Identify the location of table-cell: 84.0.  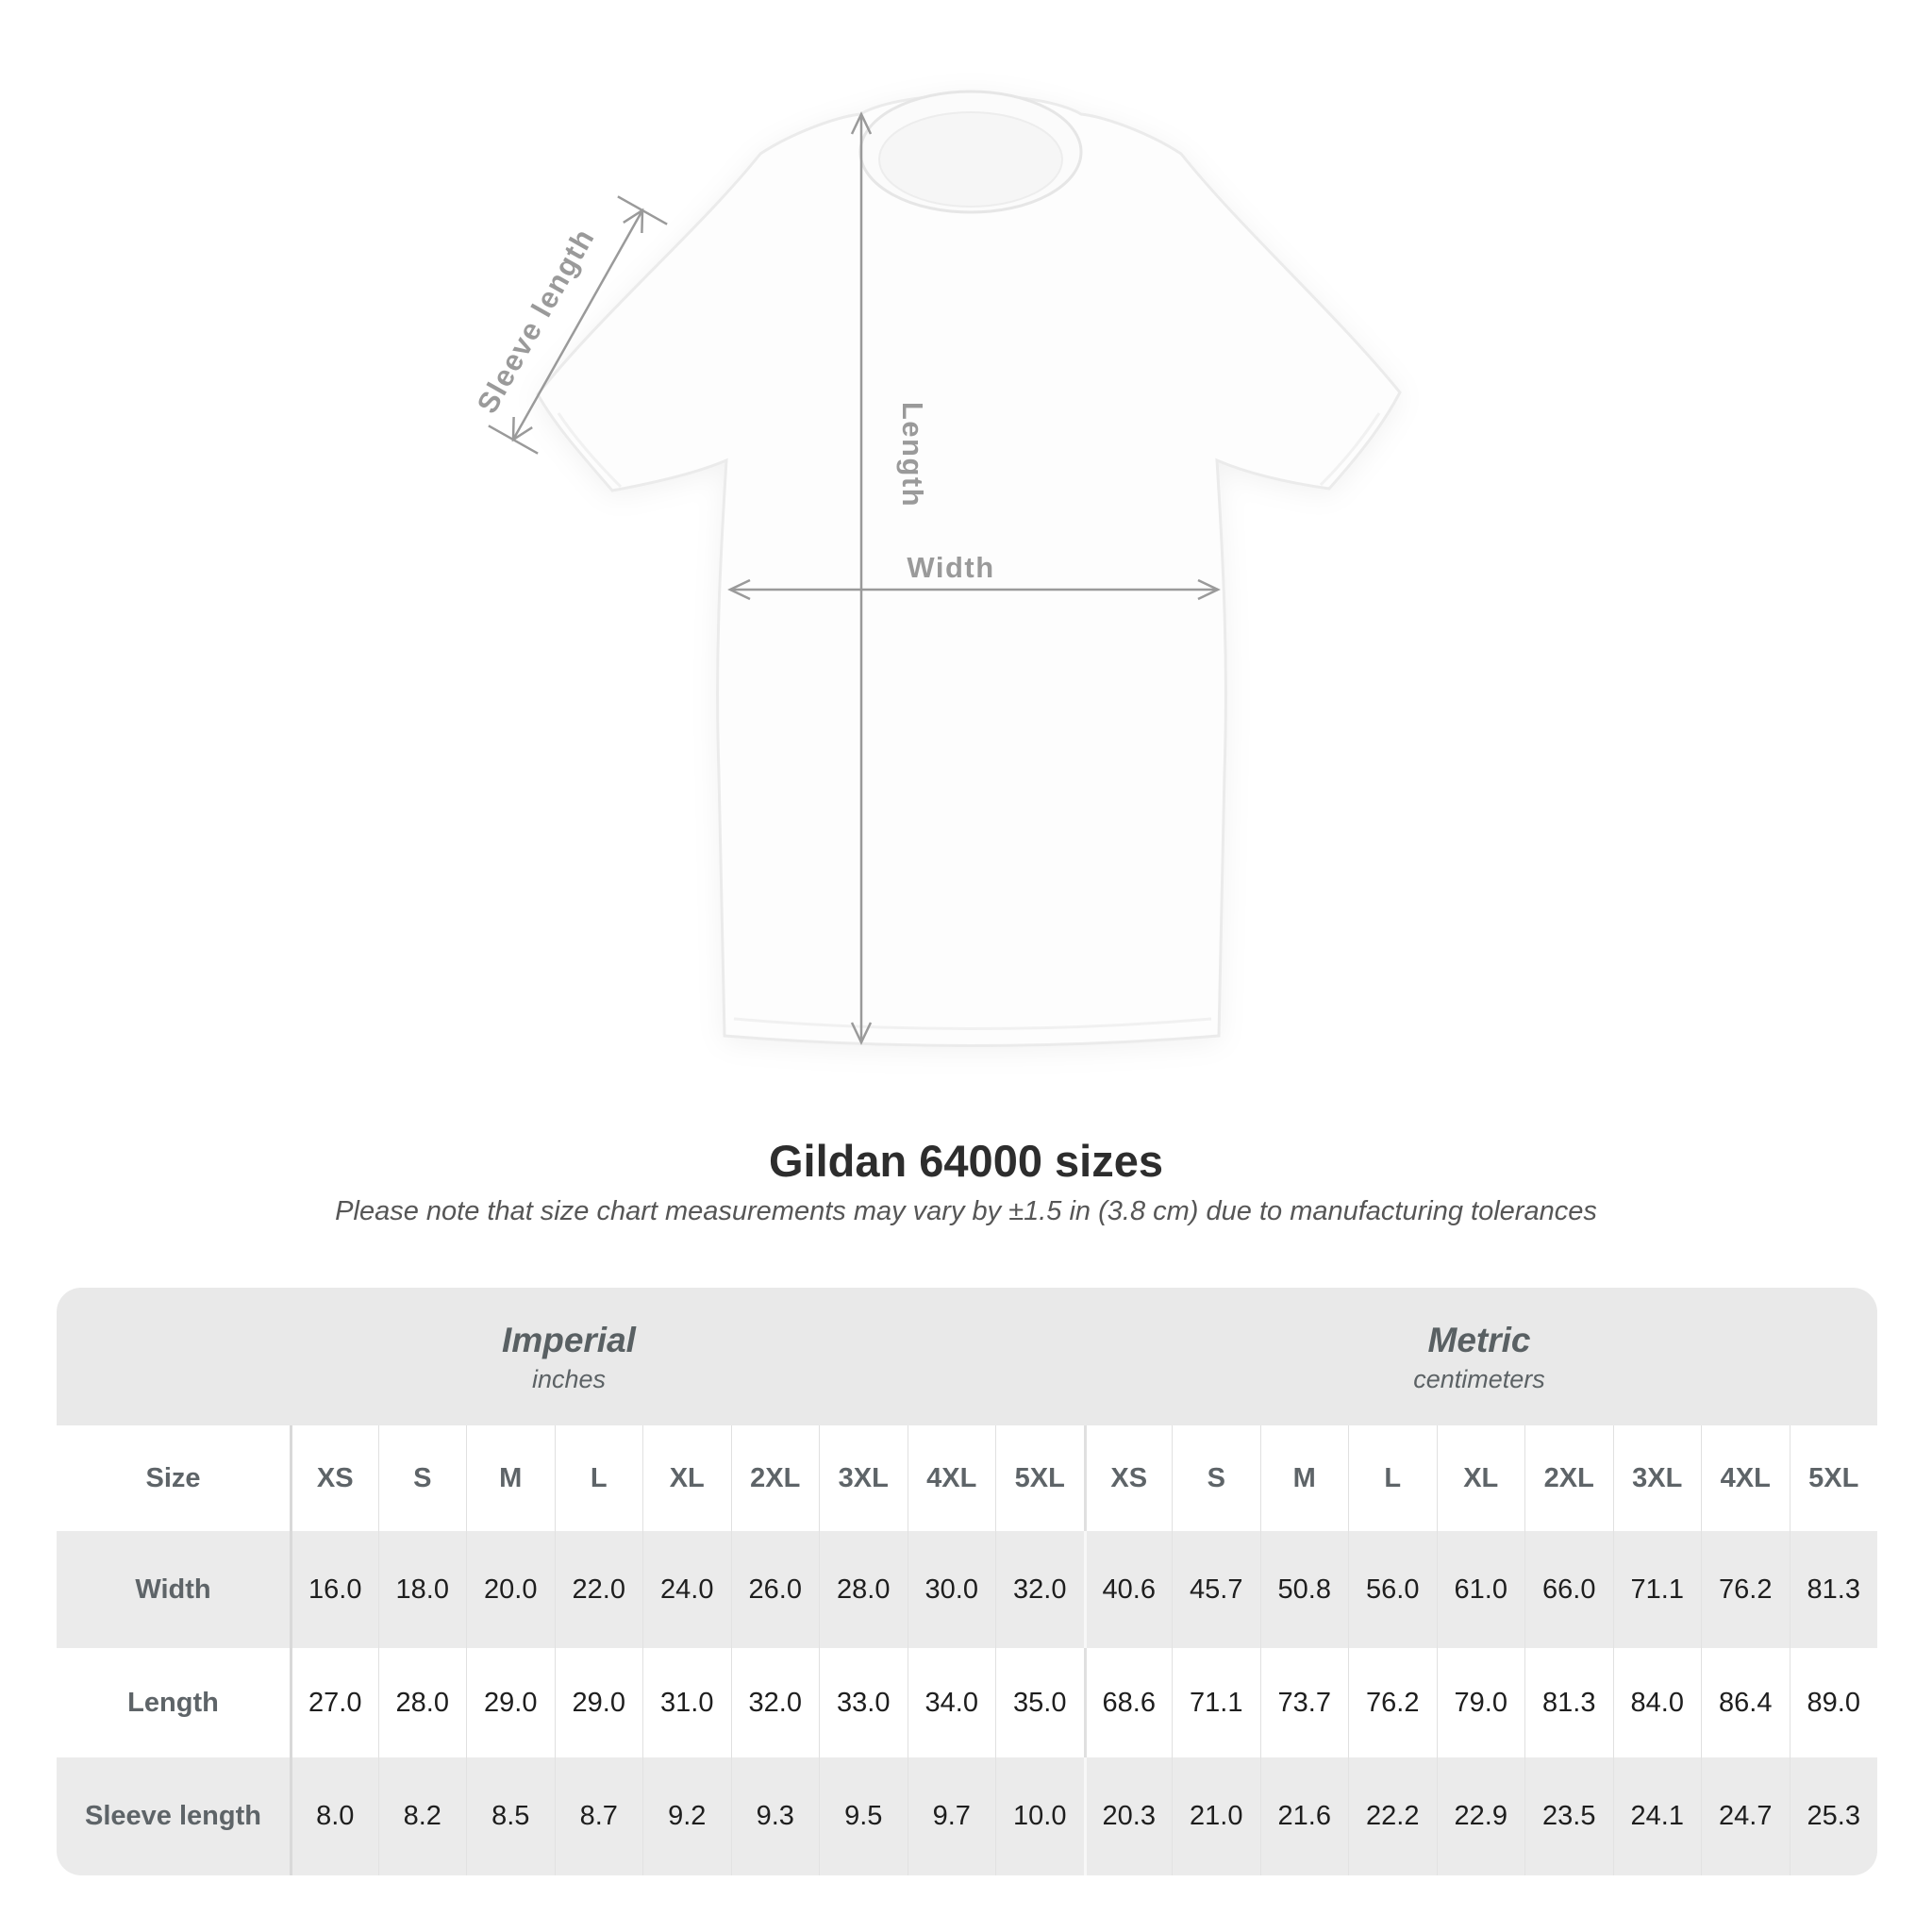
(1657, 1702).